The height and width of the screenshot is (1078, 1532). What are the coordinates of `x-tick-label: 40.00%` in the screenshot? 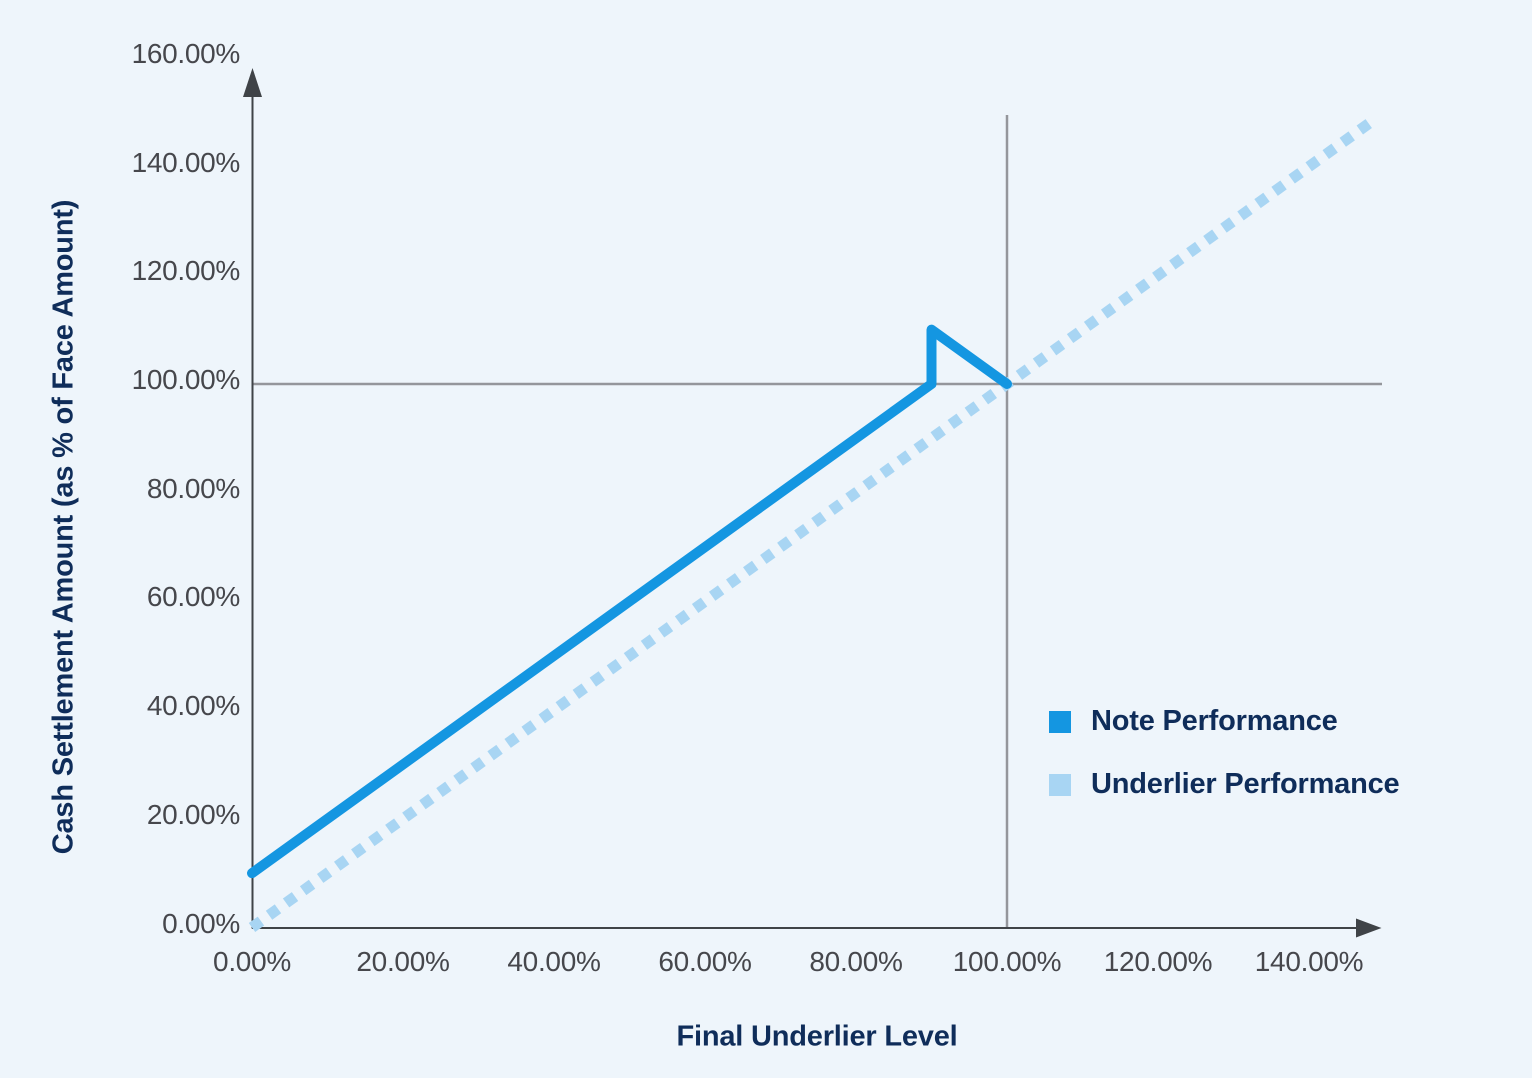 It's located at (554, 961).